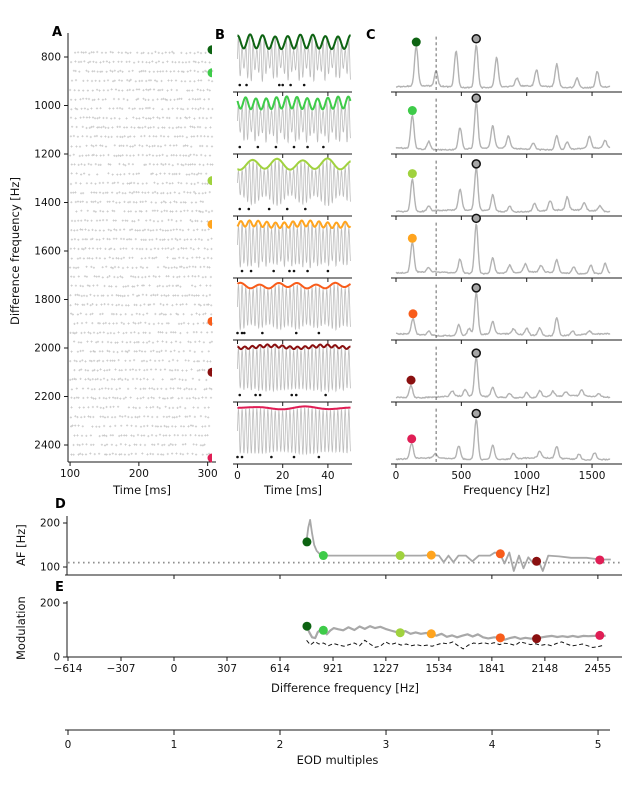 The width and height of the screenshot is (629, 800). I want to click on axis-label-a-y: Difference frequency [Hz], so click(15, 251).